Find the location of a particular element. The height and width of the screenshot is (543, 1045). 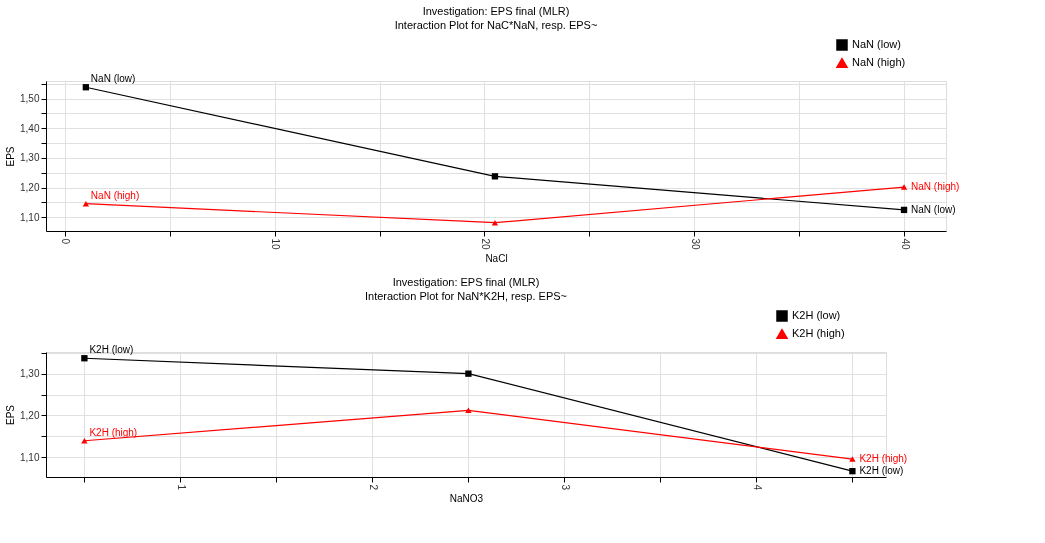

x-tick-label: 2 is located at coordinates (373, 487).